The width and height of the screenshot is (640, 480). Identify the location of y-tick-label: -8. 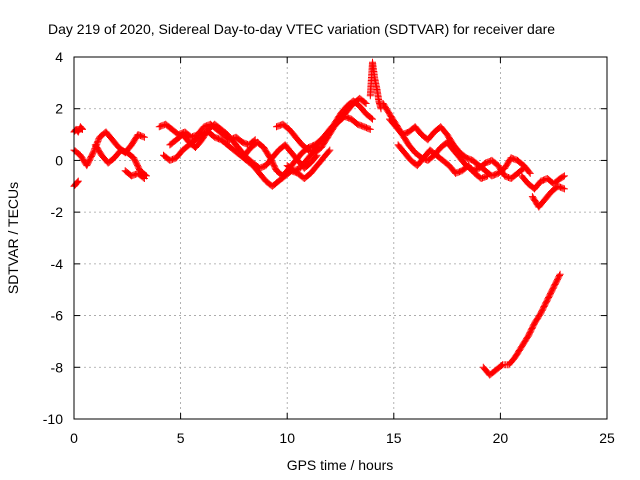
(57, 367).